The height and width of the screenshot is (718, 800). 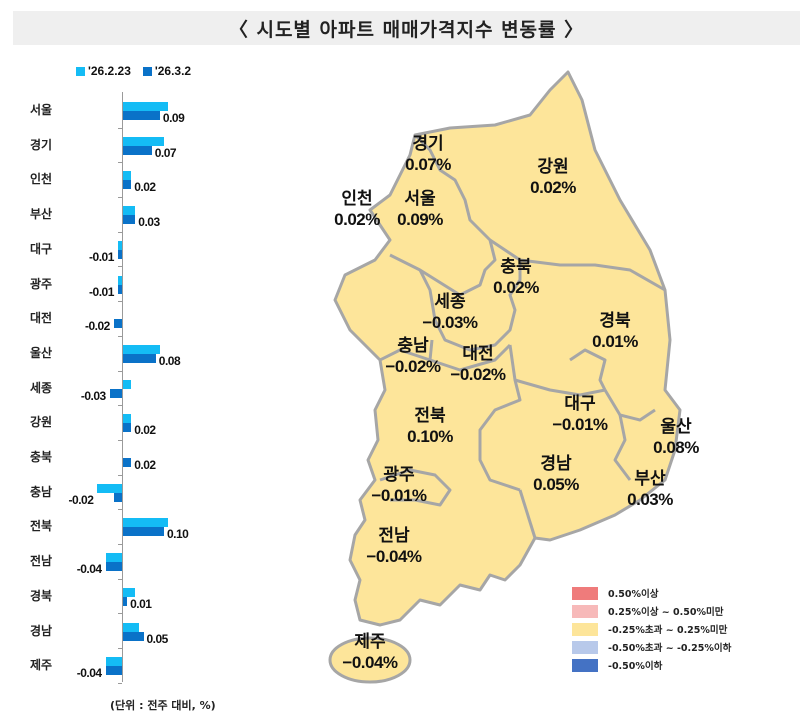 What do you see at coordinates (633, 594) in the screenshot?
I see `map-legend-label: 0.50%이상` at bounding box center [633, 594].